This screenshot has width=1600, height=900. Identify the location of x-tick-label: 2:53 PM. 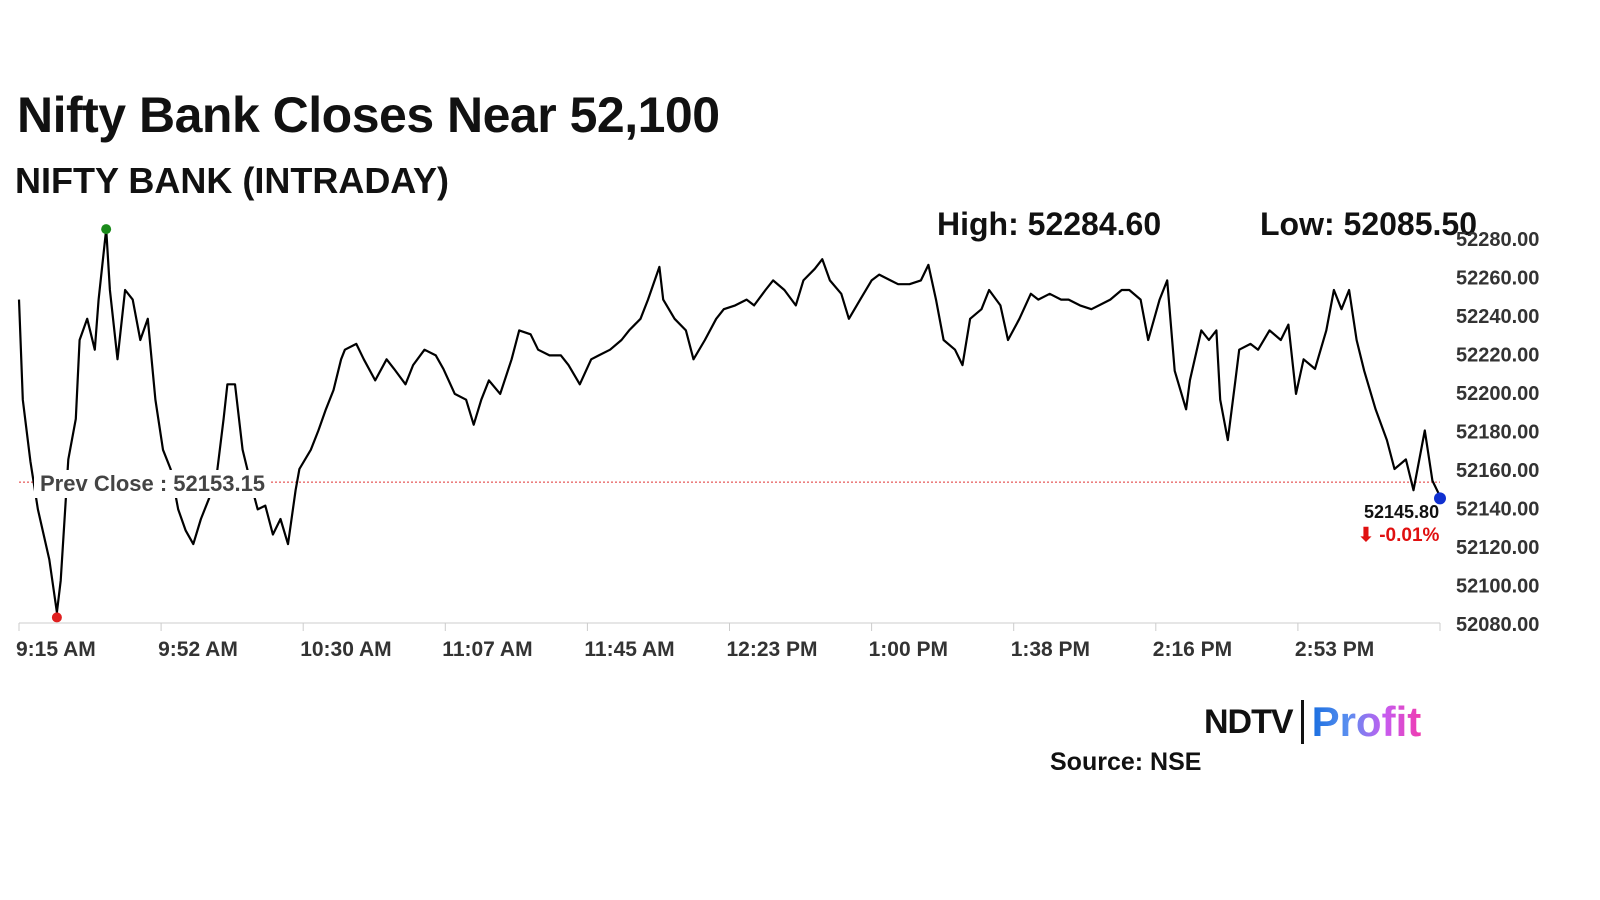
(1334, 649).